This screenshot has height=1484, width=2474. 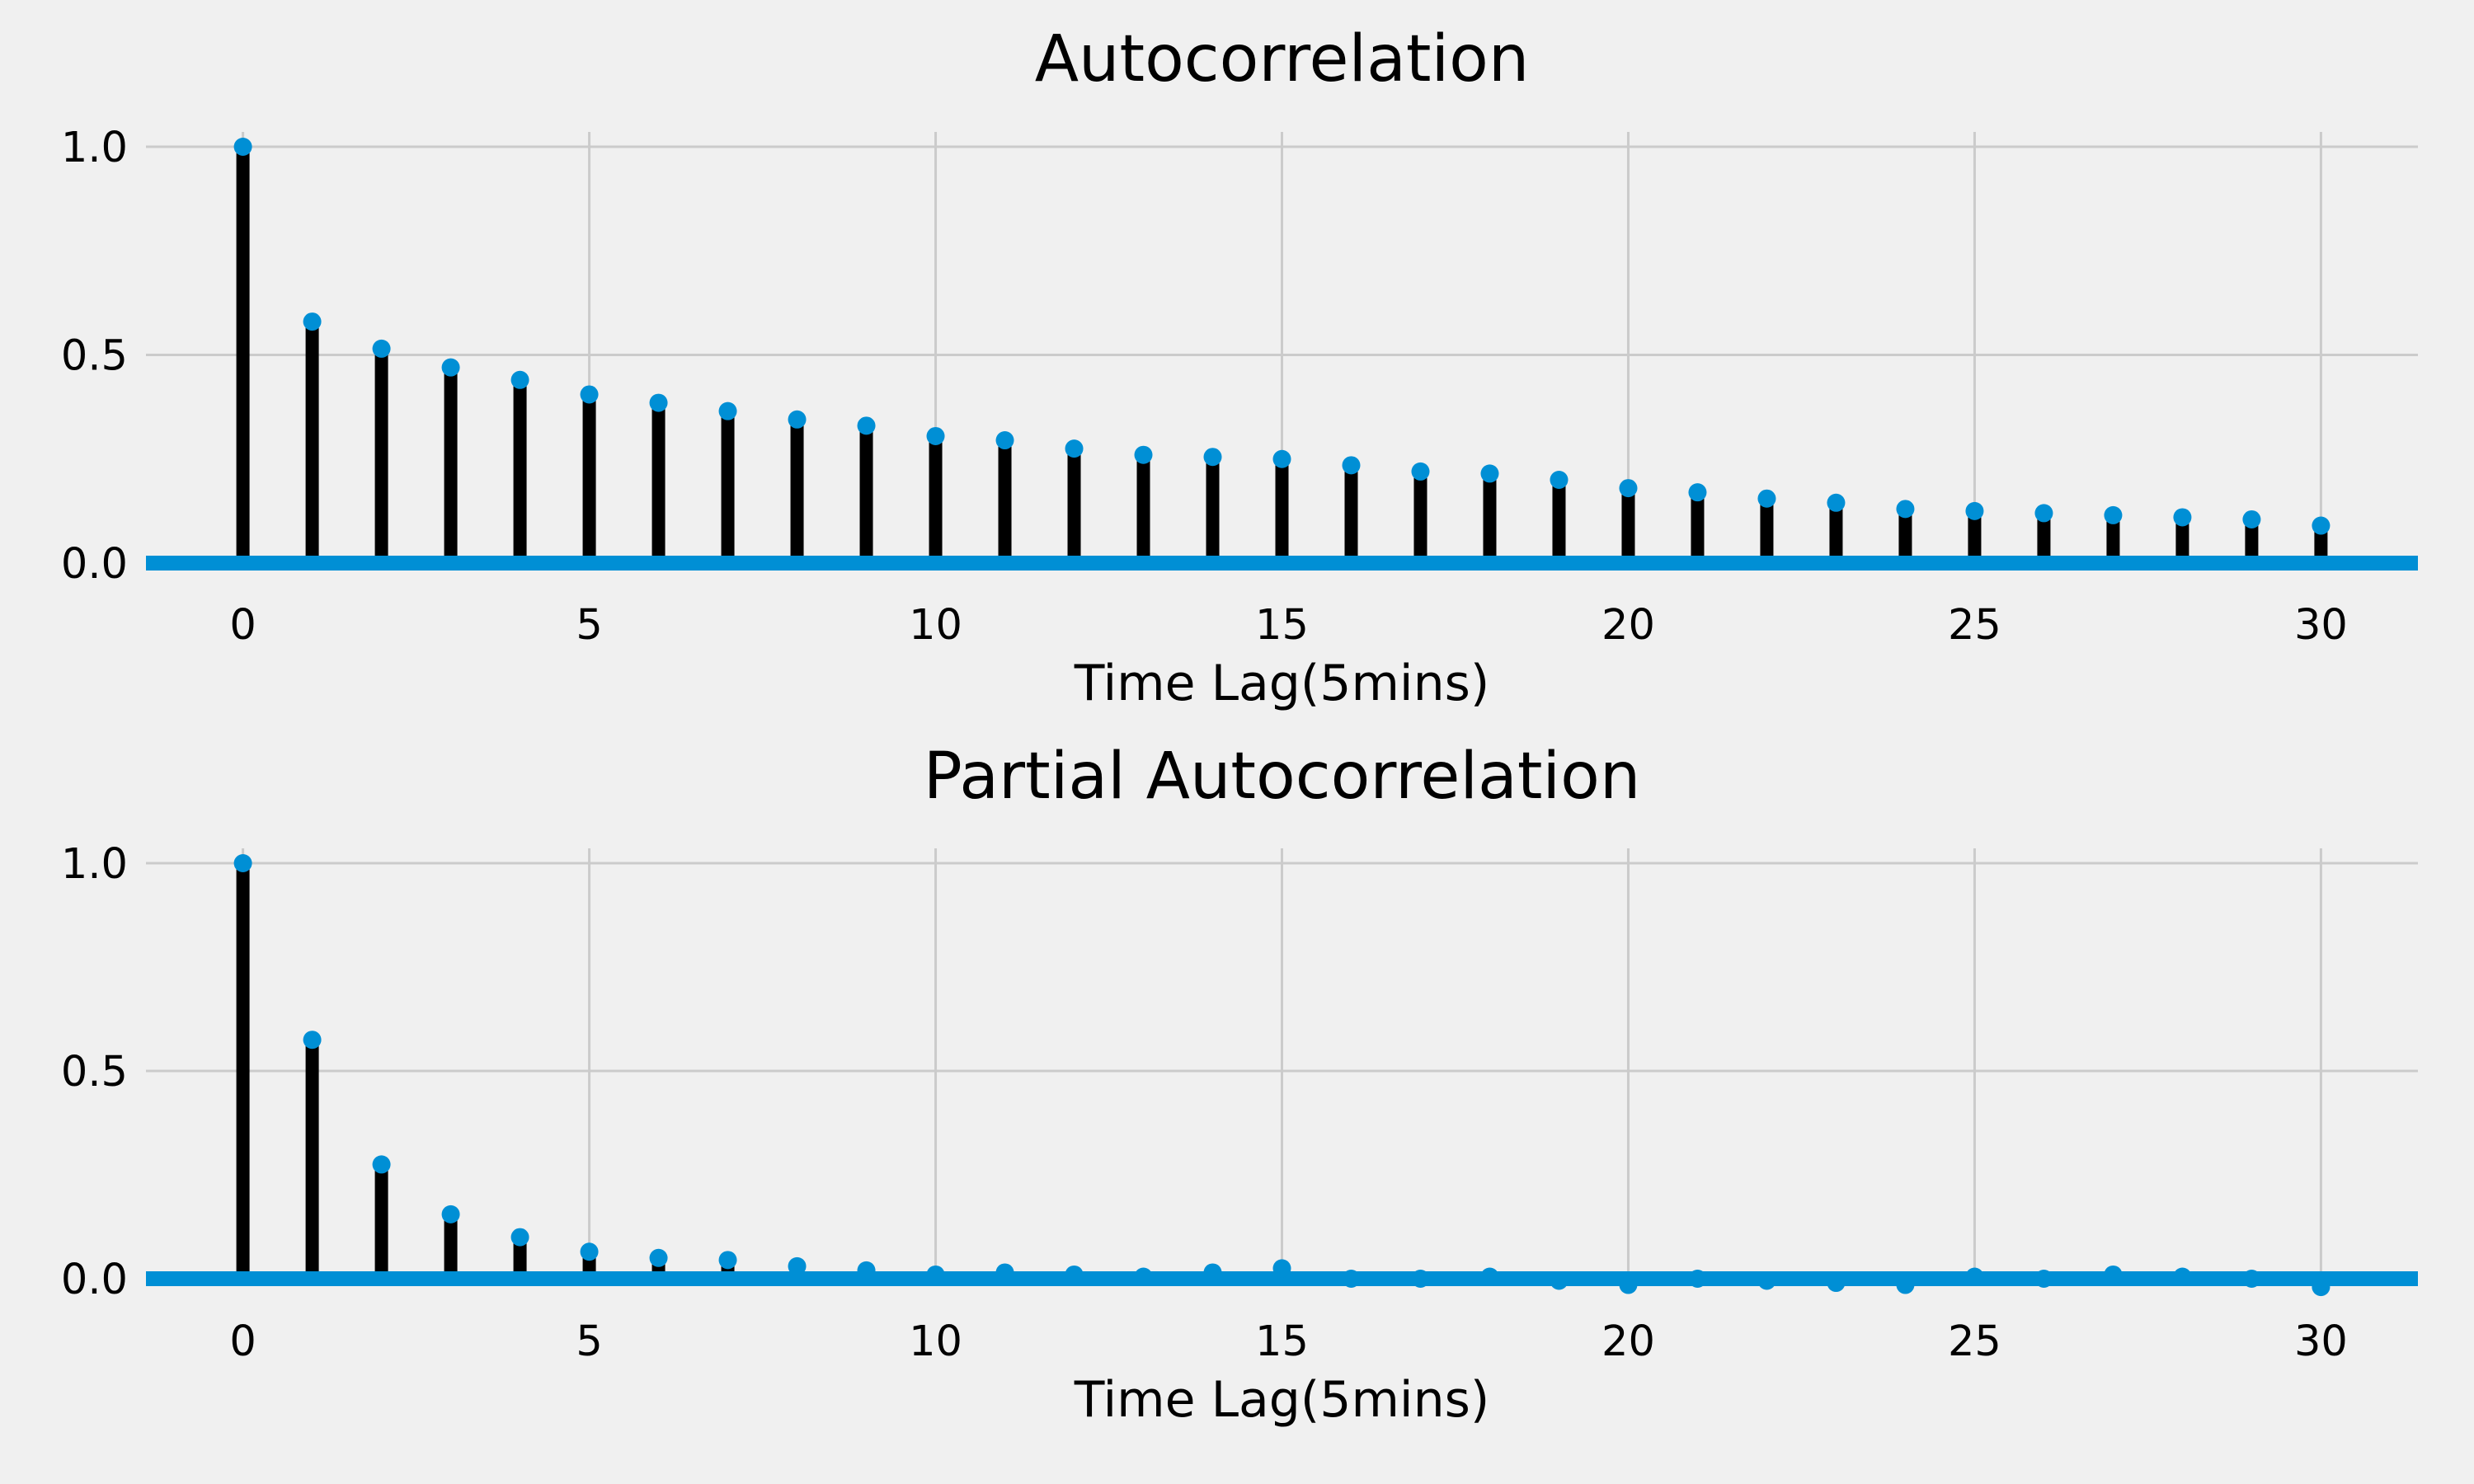 What do you see at coordinates (1282, 777) in the screenshot?
I see `chart-title: Partial Autocorrelation` at bounding box center [1282, 777].